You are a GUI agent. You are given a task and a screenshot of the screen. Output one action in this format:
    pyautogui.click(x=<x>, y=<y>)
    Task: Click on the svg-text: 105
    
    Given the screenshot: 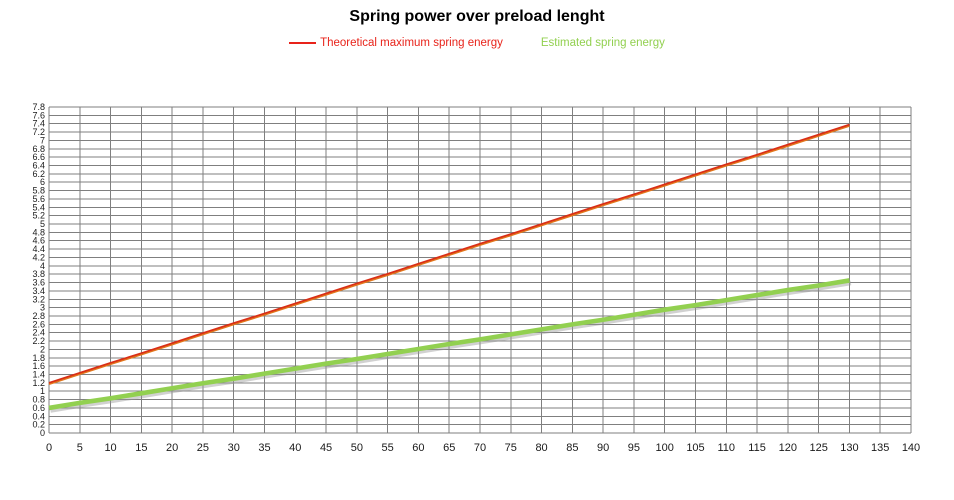 What is the action you would take?
    pyautogui.click(x=695, y=448)
    